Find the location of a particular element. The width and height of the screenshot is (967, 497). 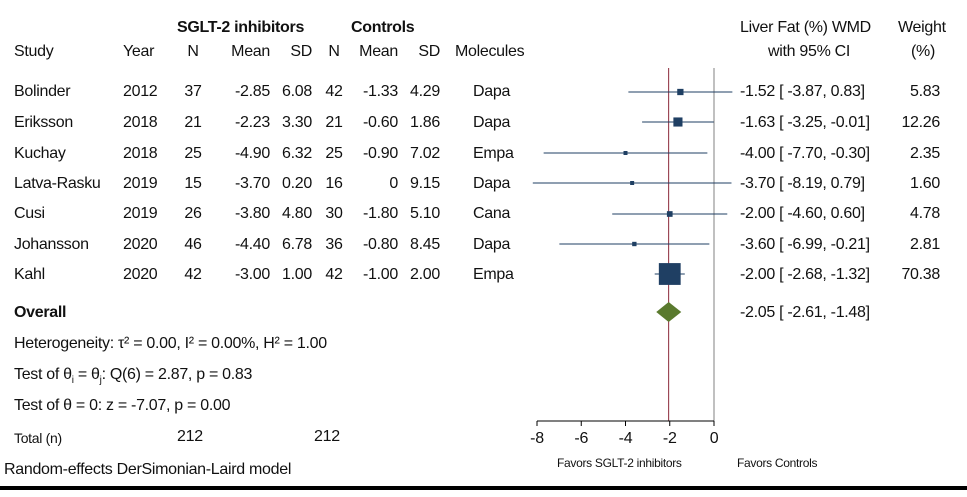

weight-header-line1: Weight is located at coordinates (922, 27).